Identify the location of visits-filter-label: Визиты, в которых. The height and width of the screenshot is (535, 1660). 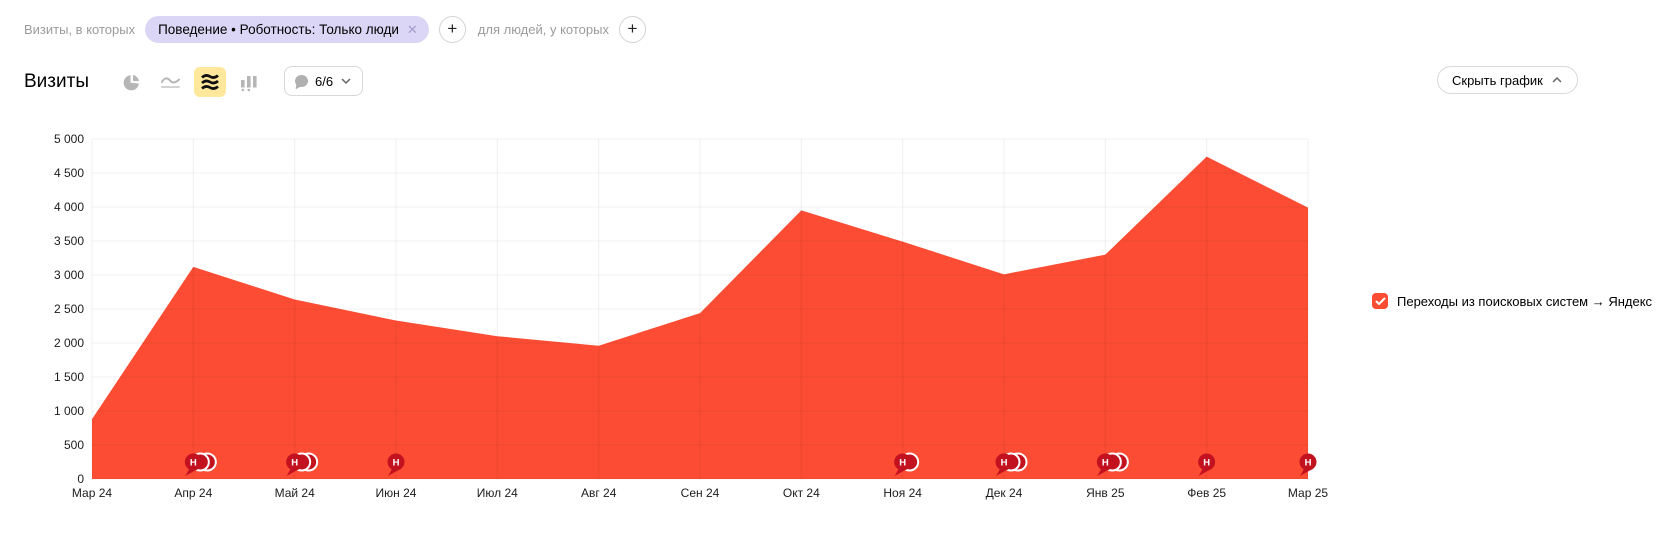
(80, 29).